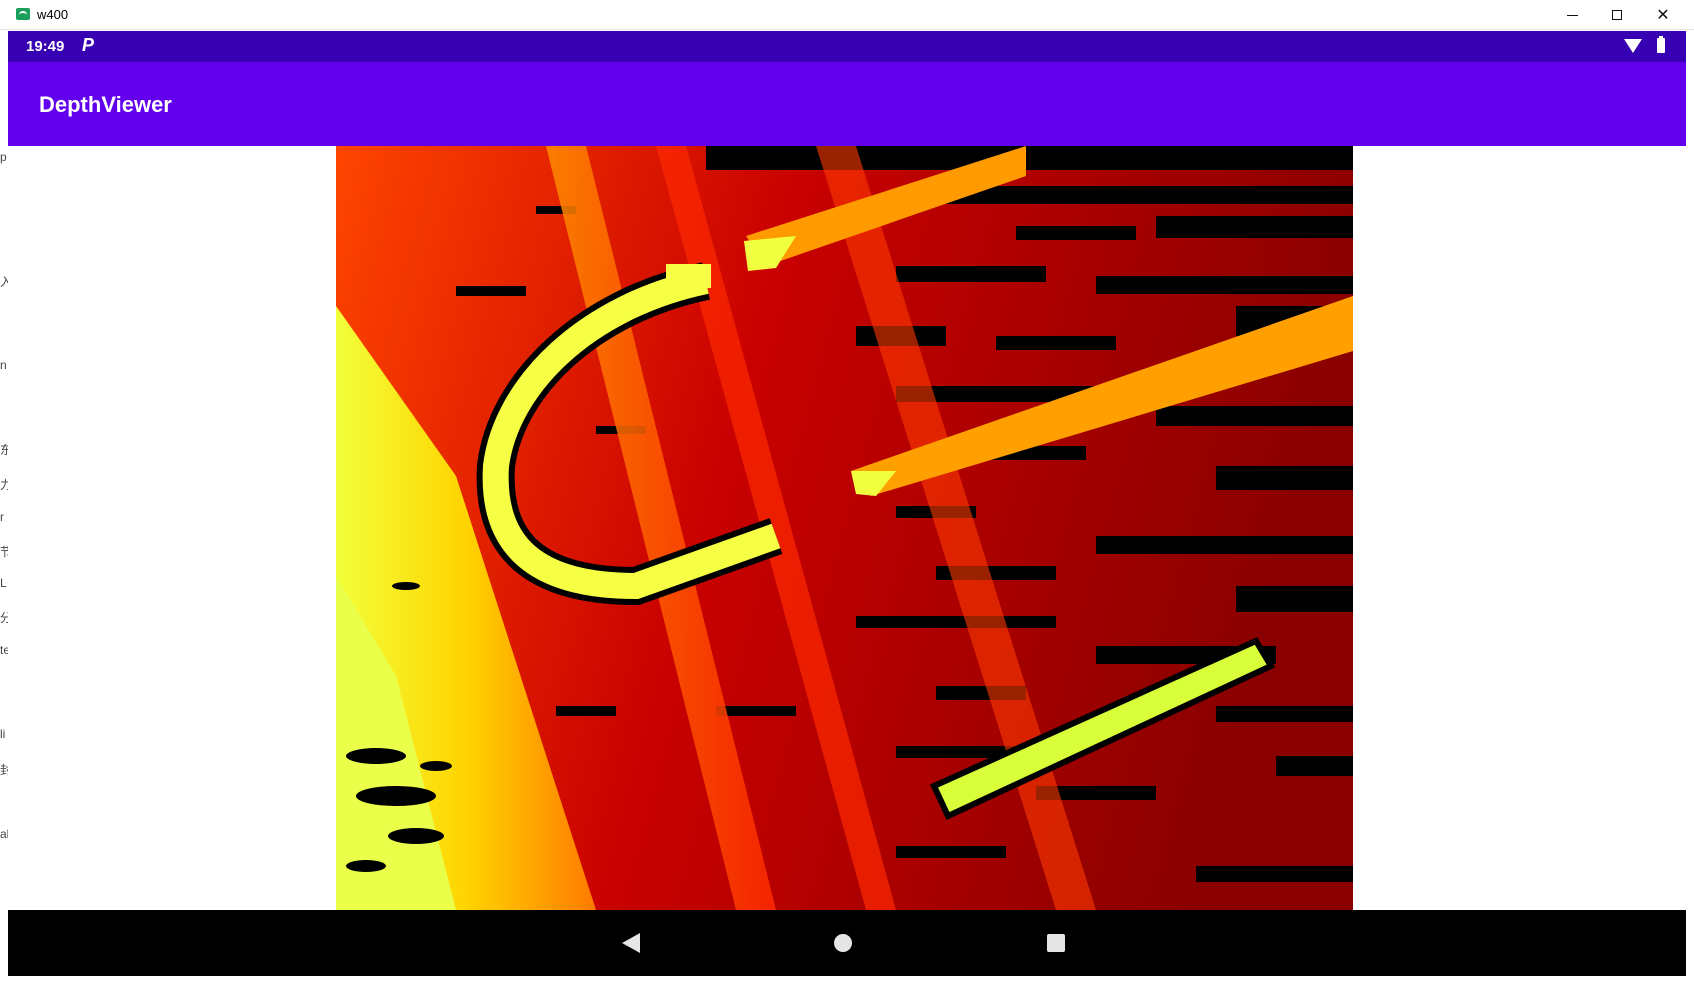  I want to click on background-text: 分, so click(4, 618).